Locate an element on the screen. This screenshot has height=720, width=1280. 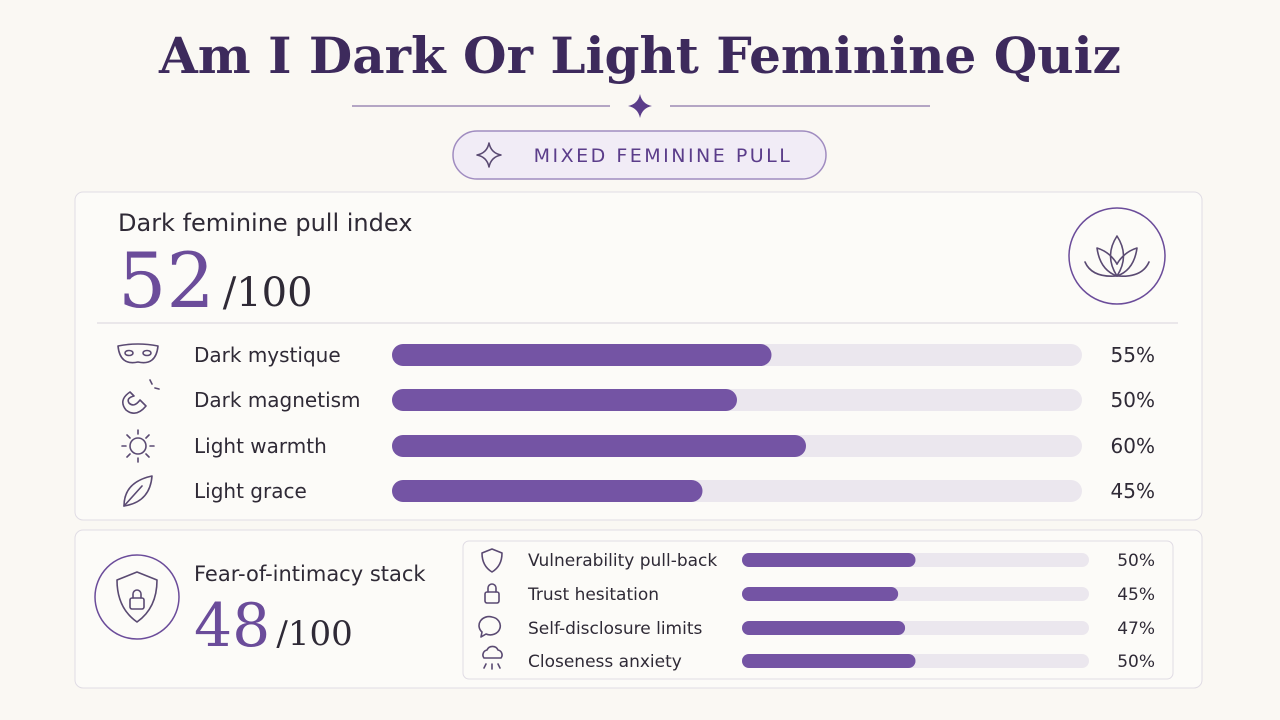
item-label: Dark magnetism is located at coordinates (277, 400).